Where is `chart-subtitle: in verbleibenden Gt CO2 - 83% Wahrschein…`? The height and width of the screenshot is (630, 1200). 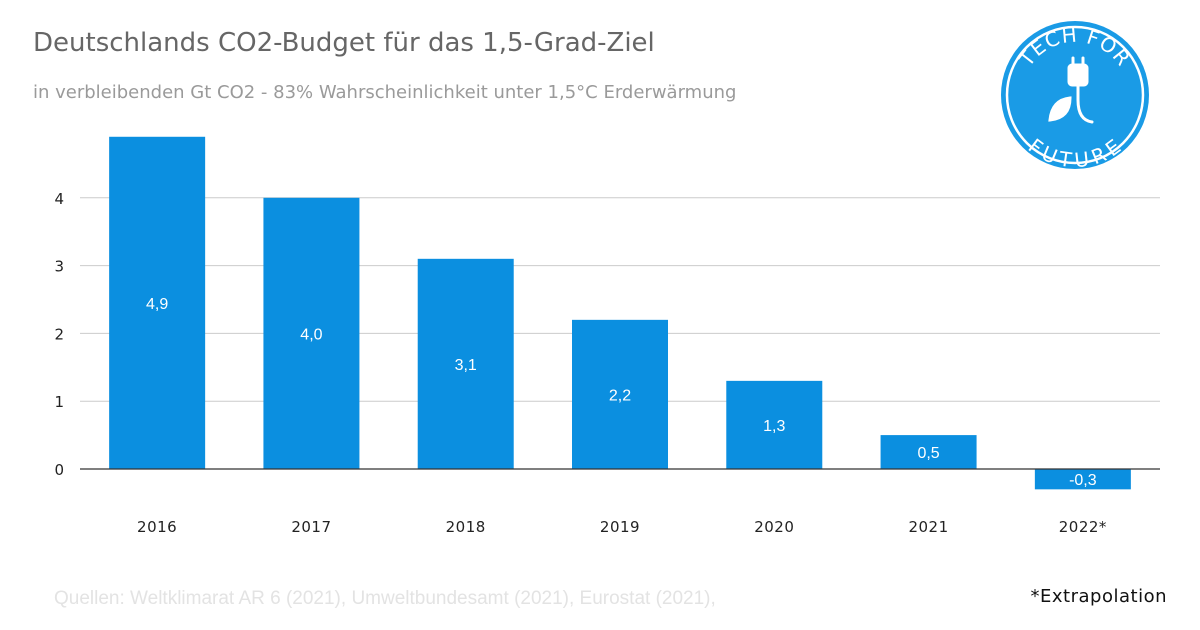 chart-subtitle: in verbleibenden Gt CO2 - 83% Wahrschein… is located at coordinates (385, 92).